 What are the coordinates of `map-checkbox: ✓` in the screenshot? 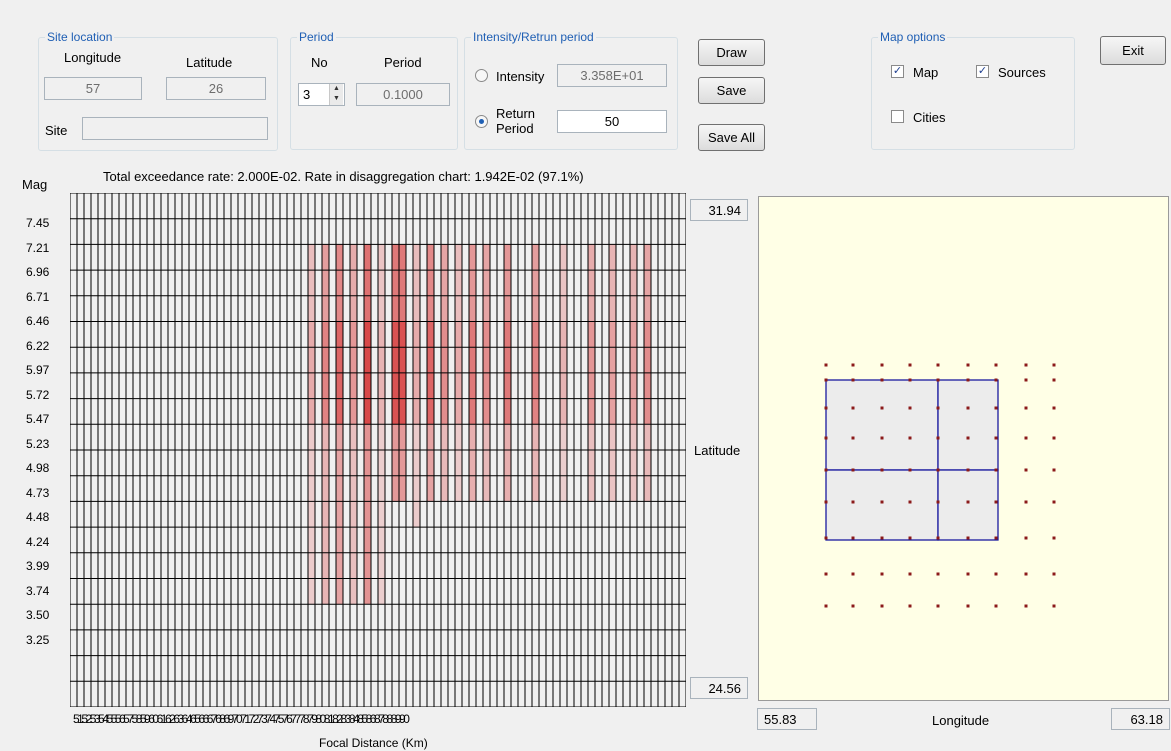 It's located at (897, 71).